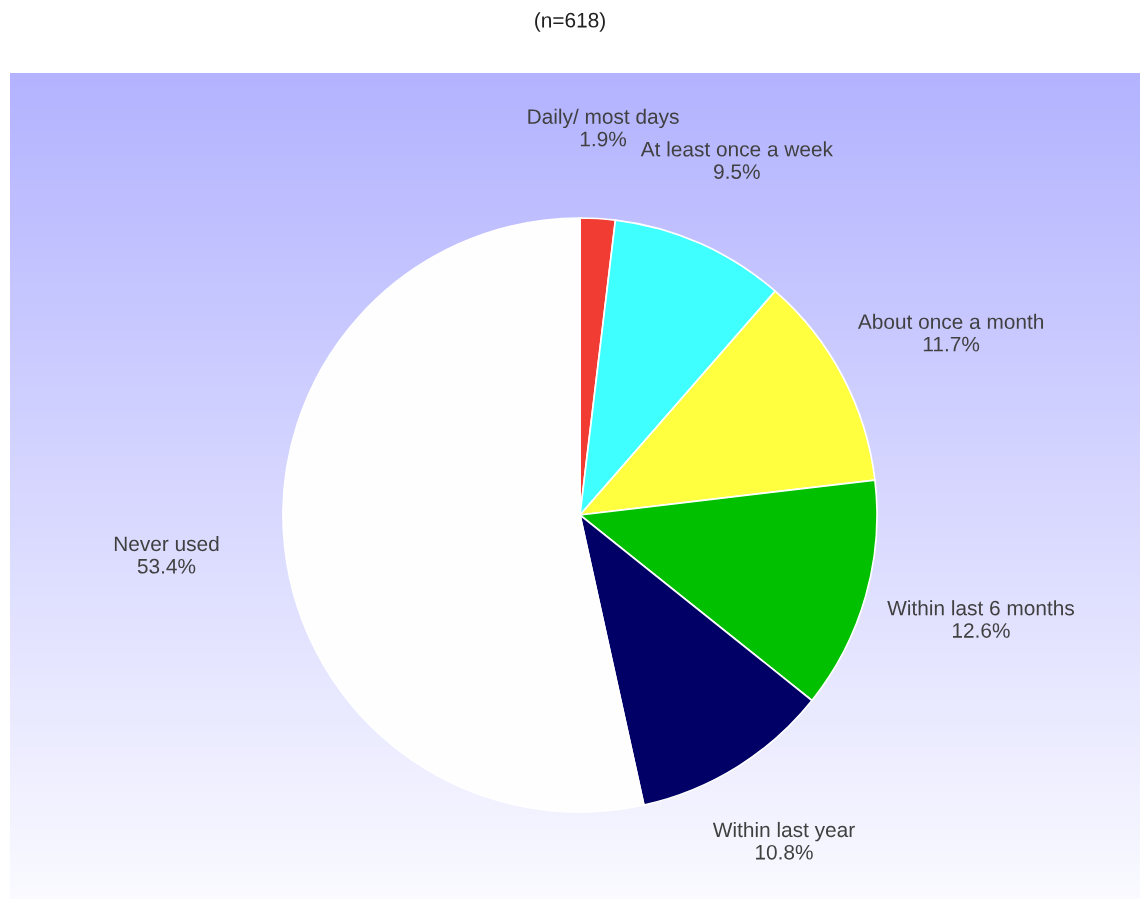  I want to click on slice-label: Never used, so click(166, 543).